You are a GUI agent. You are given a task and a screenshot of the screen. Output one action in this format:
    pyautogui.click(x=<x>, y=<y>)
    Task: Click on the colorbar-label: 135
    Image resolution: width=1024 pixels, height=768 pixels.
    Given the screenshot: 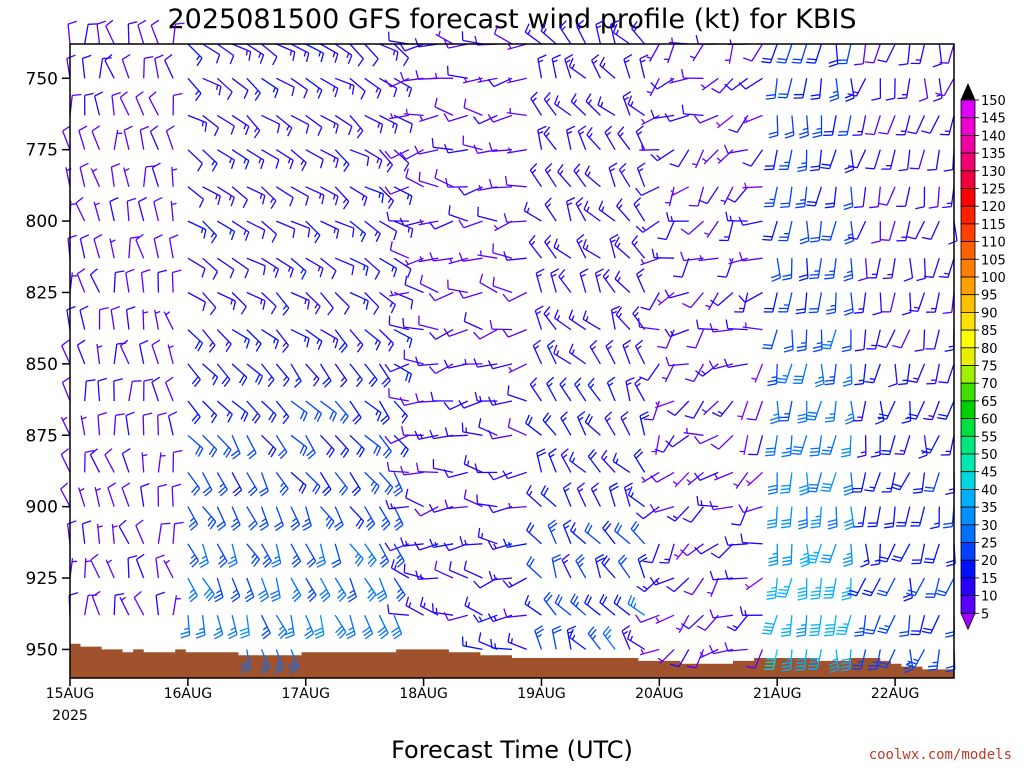 What is the action you would take?
    pyautogui.click(x=993, y=154)
    